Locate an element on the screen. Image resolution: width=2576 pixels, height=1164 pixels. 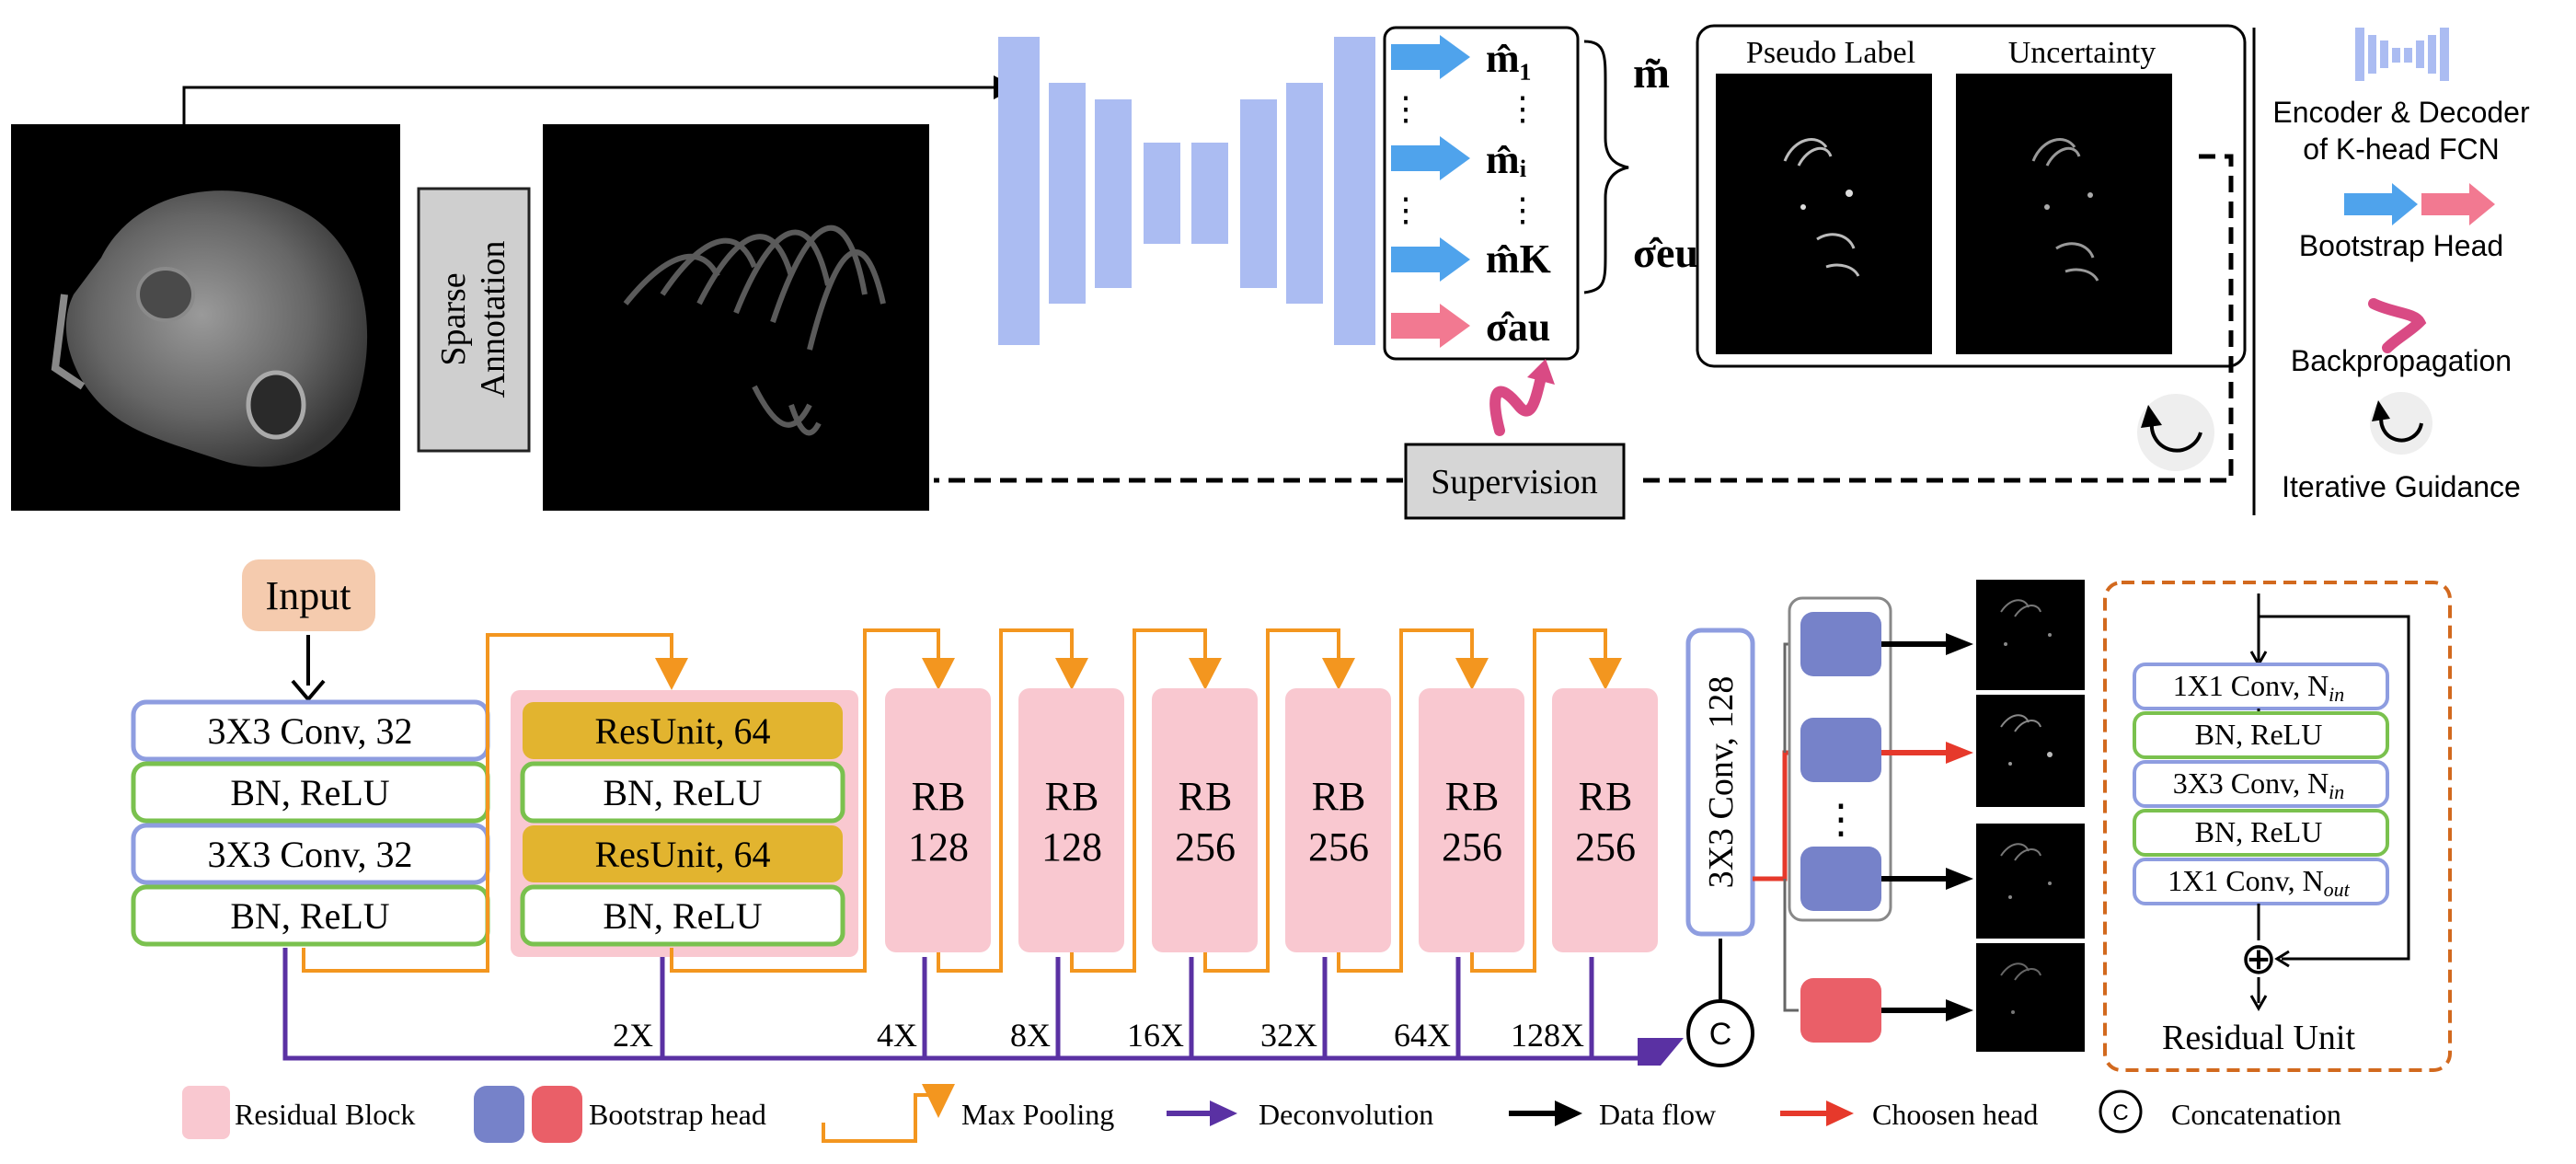
scale-labels: 2X 4X 8X 16X 32X 64X 128X is located at coordinates (1098, 1035).